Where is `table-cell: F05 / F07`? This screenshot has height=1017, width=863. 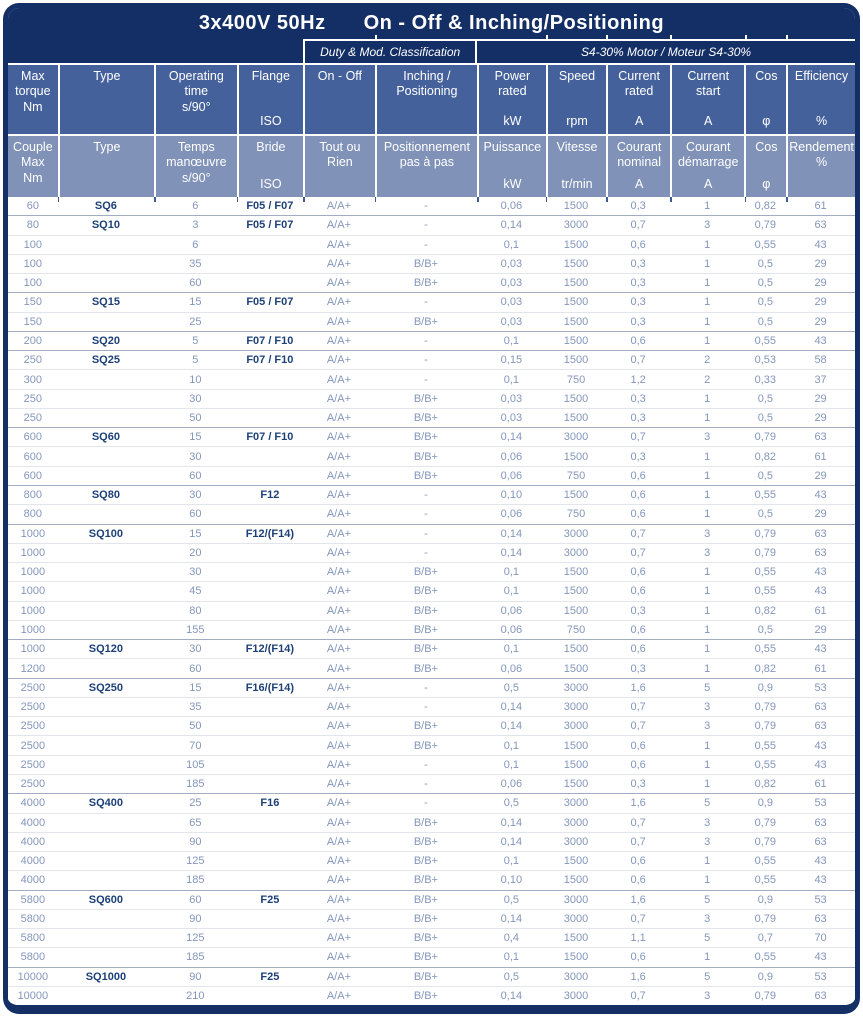
table-cell: F05 / F07 is located at coordinates (270, 225).